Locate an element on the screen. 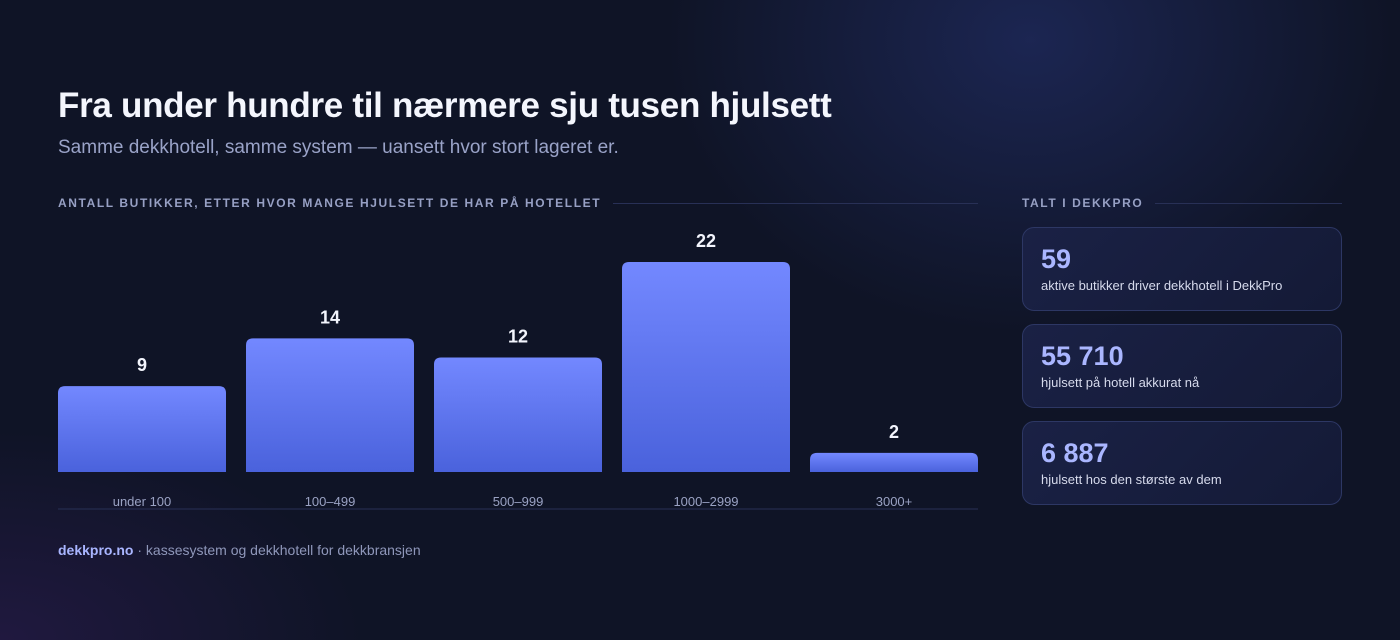  category-label: 3000+ is located at coordinates (894, 501).